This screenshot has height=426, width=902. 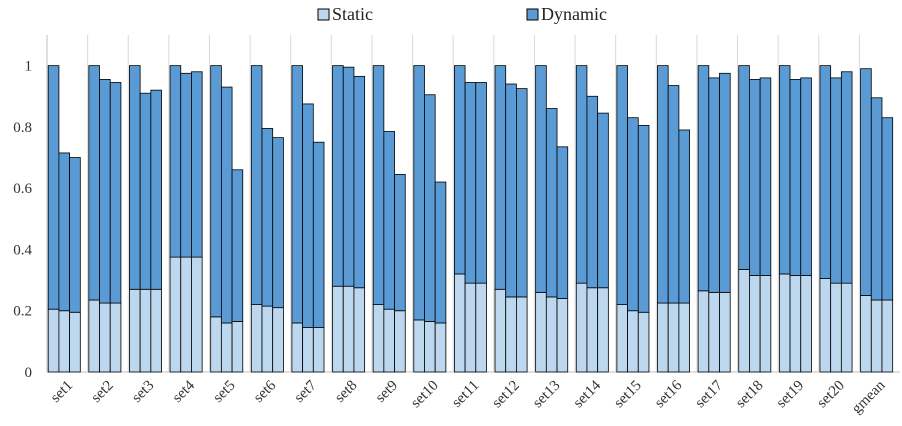 What do you see at coordinates (22, 128) in the screenshot?
I see `y-tick-label: 0.8` at bounding box center [22, 128].